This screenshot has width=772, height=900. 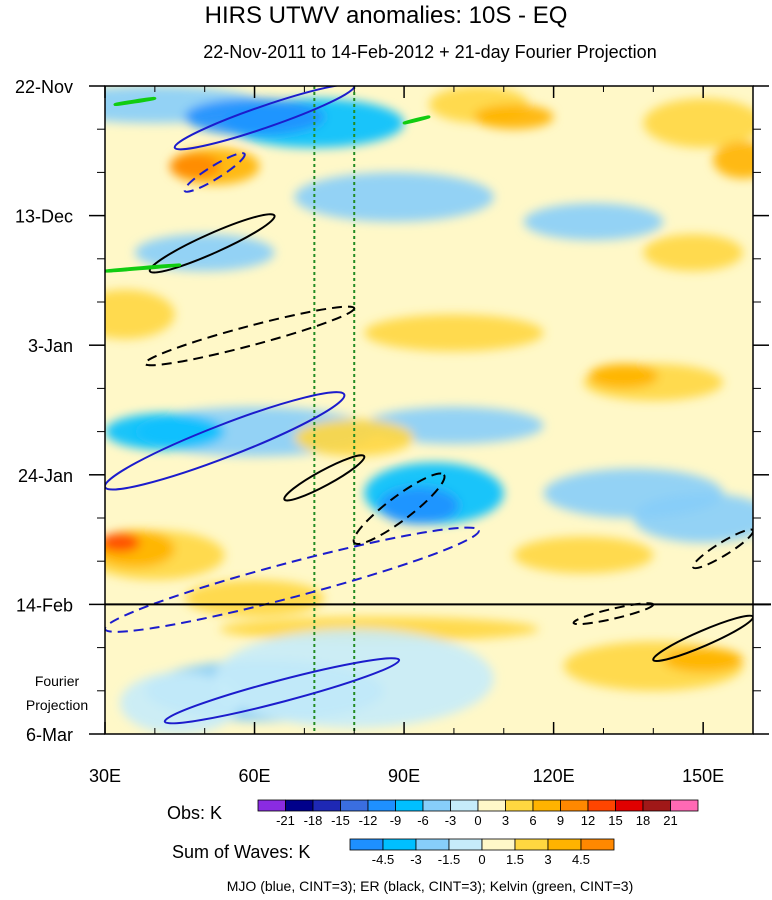 What do you see at coordinates (368, 820) in the screenshot?
I see `colorbar-tick-label: -12` at bounding box center [368, 820].